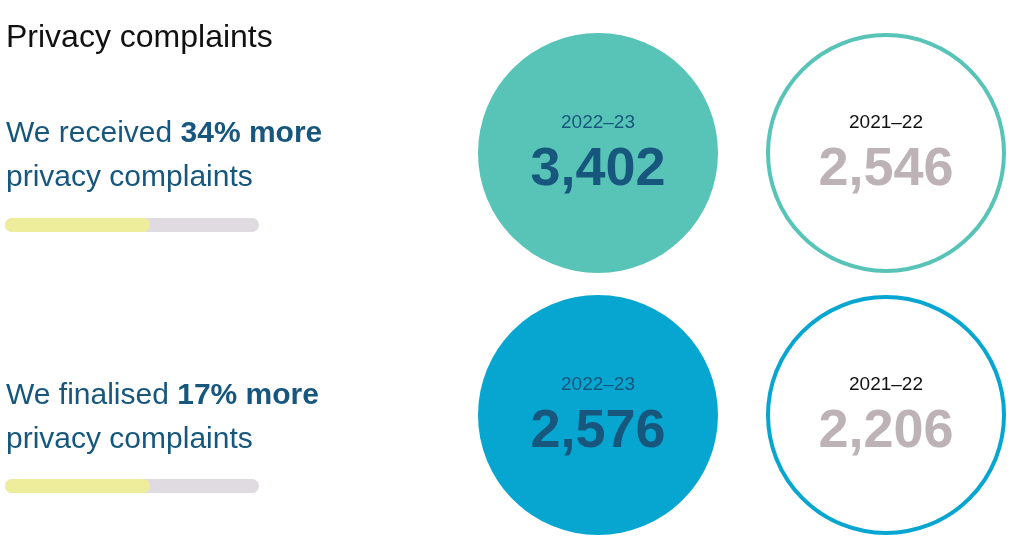 The height and width of the screenshot is (539, 1018). What do you see at coordinates (139, 36) in the screenshot?
I see `text: Privacy complaints` at bounding box center [139, 36].